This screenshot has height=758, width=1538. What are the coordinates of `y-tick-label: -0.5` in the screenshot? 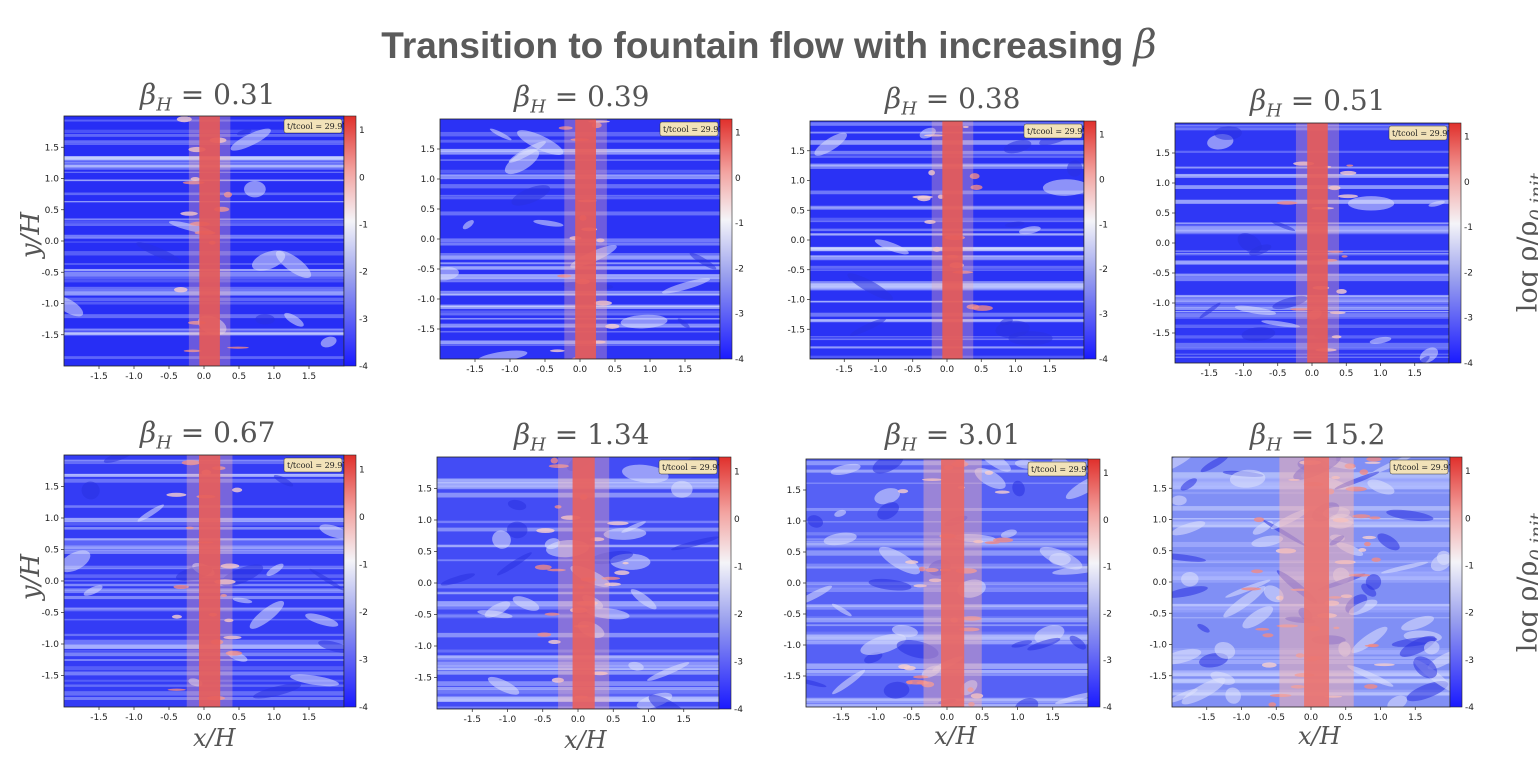 It's located at (1161, 274).